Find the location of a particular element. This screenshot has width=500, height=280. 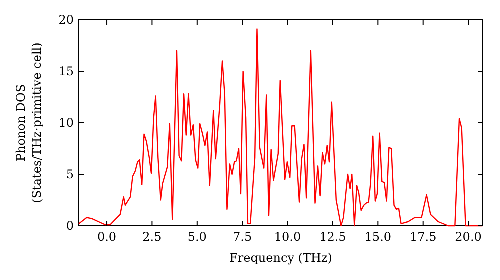

x-tick-label: 20.0 is located at coordinates (468, 237).